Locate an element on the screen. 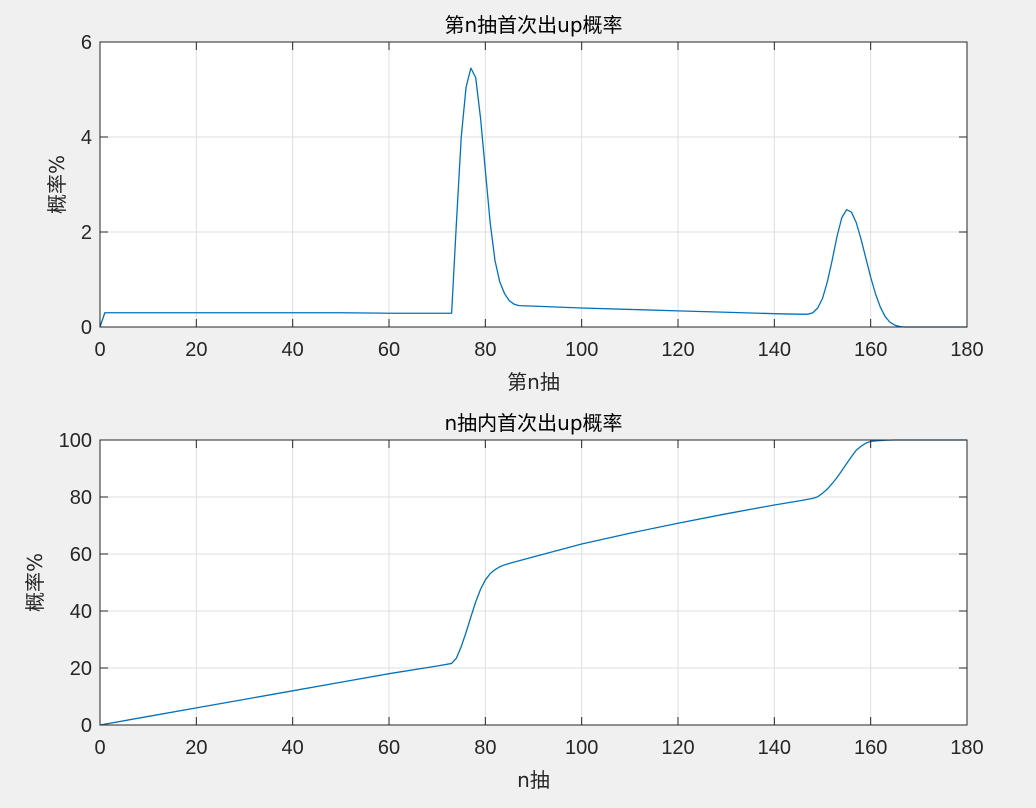  y-tick-label: 40 is located at coordinates (81, 612).